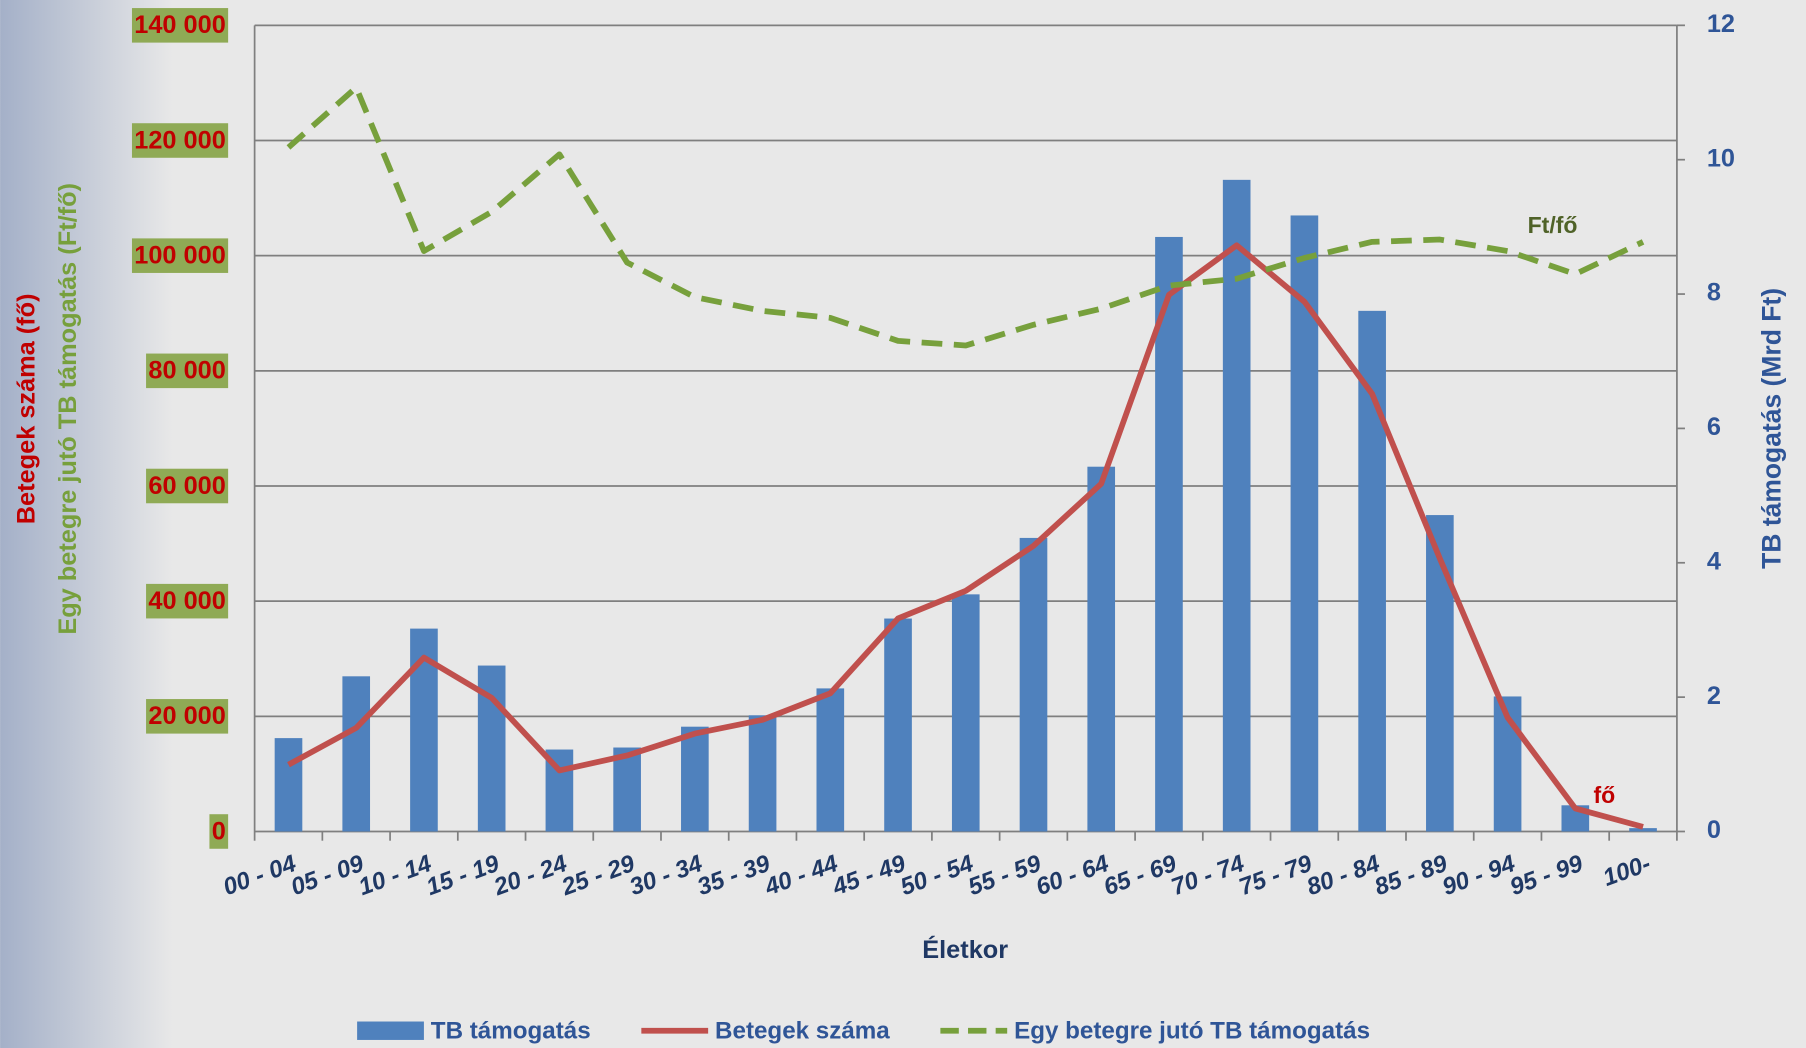 Image resolution: width=1806 pixels, height=1048 pixels. I want to click on y-tick-label: 140 000, so click(180, 25).